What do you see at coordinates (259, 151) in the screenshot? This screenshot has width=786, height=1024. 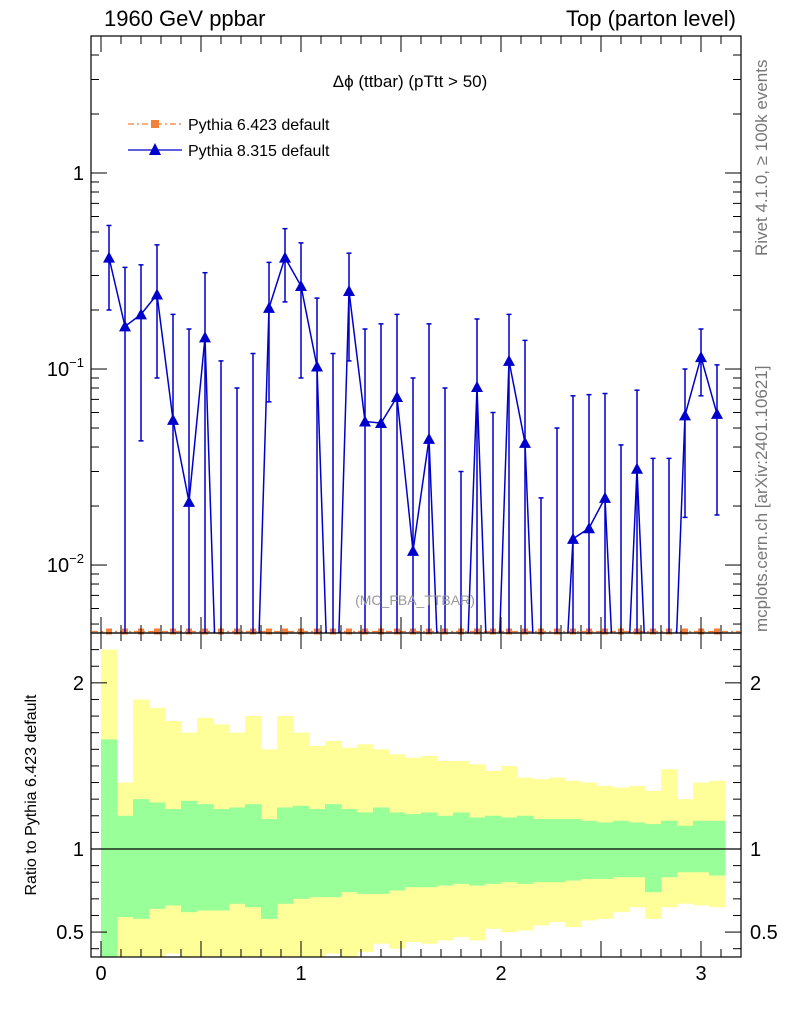 I see `legend-pythia8-label: Pythia 8.315 default` at bounding box center [259, 151].